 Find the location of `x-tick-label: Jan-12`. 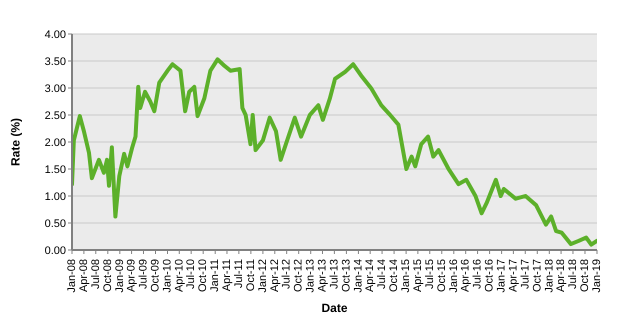

x-tick-label: Jan-12 is located at coordinates (262, 276).